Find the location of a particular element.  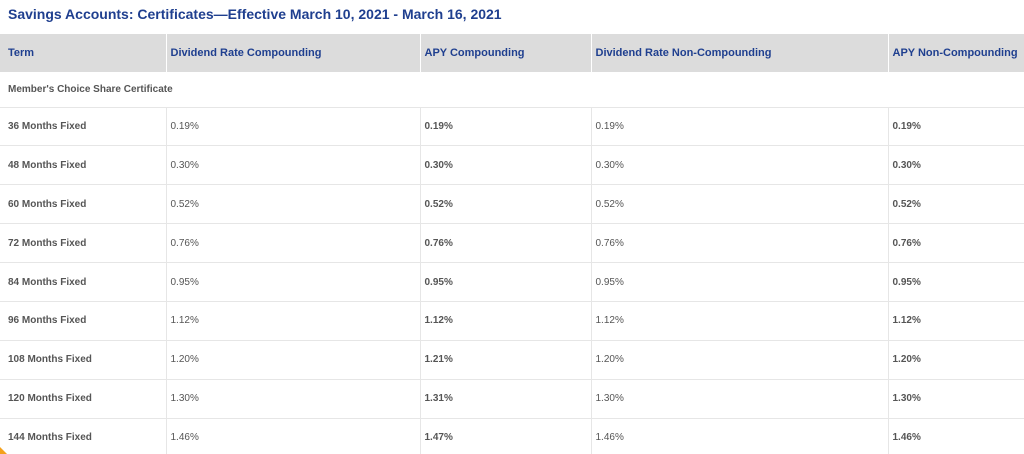

apy-compounding-cell: 1.31% is located at coordinates (505, 399).